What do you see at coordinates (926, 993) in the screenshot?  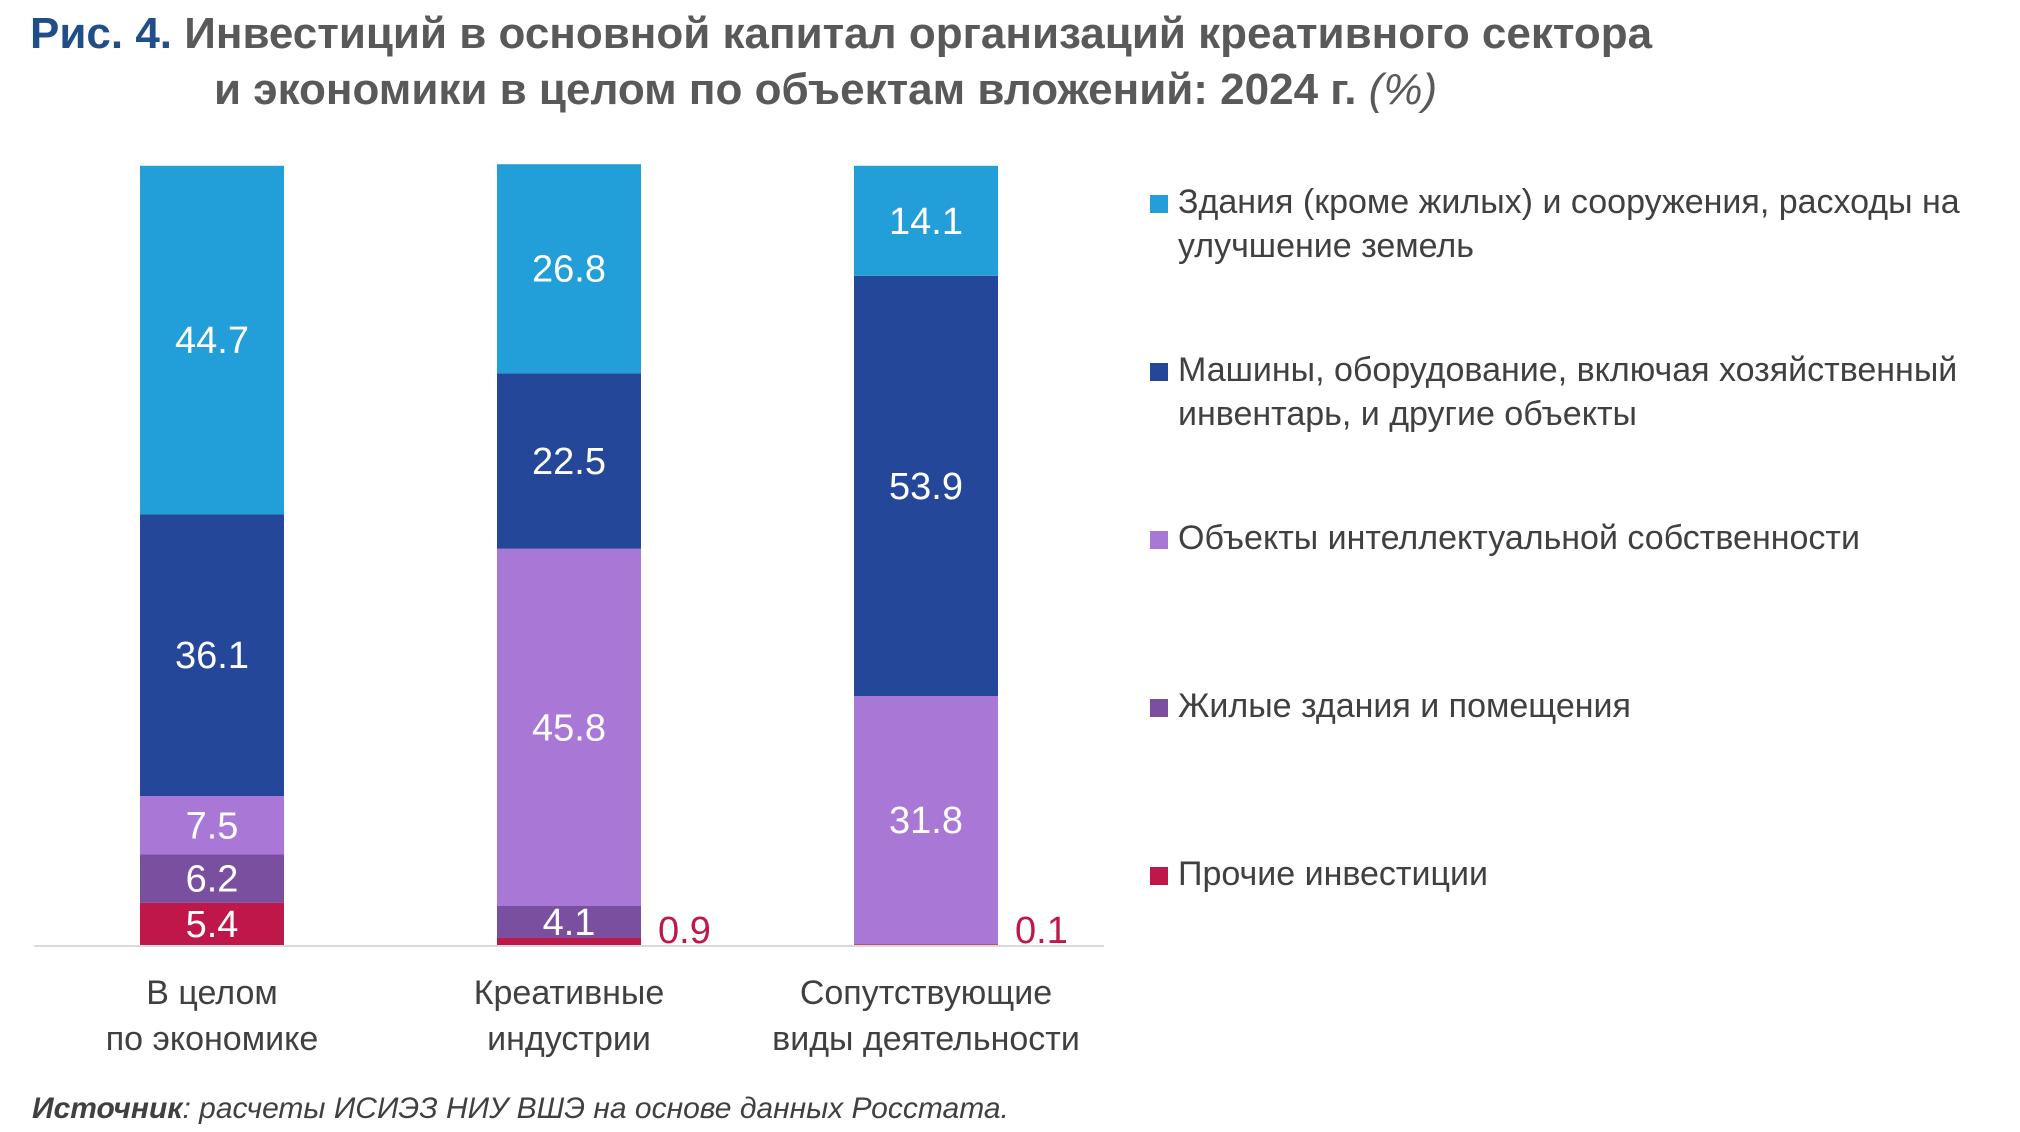 I see `category-label-related-line1: Сопутствующие` at bounding box center [926, 993].